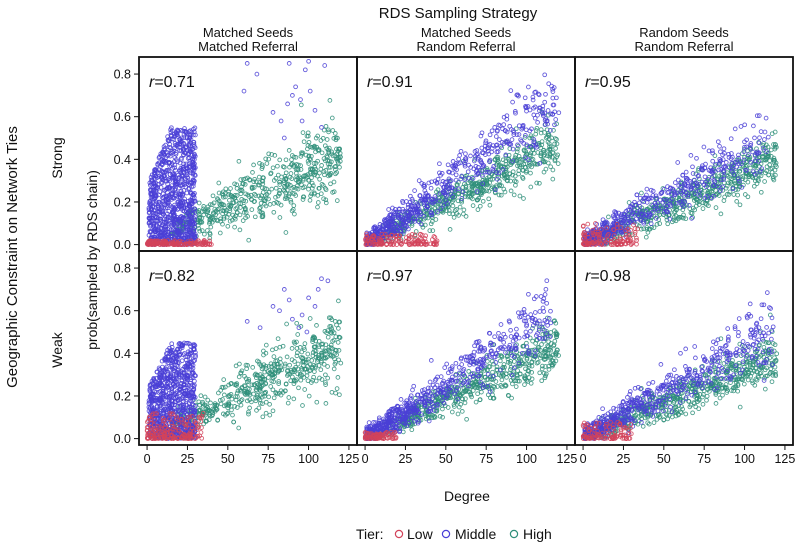 Image resolution: width=800 pixels, height=544 pixels. What do you see at coordinates (466, 32) in the screenshot?
I see `column-header-2-line-1: Matched Seeds` at bounding box center [466, 32].